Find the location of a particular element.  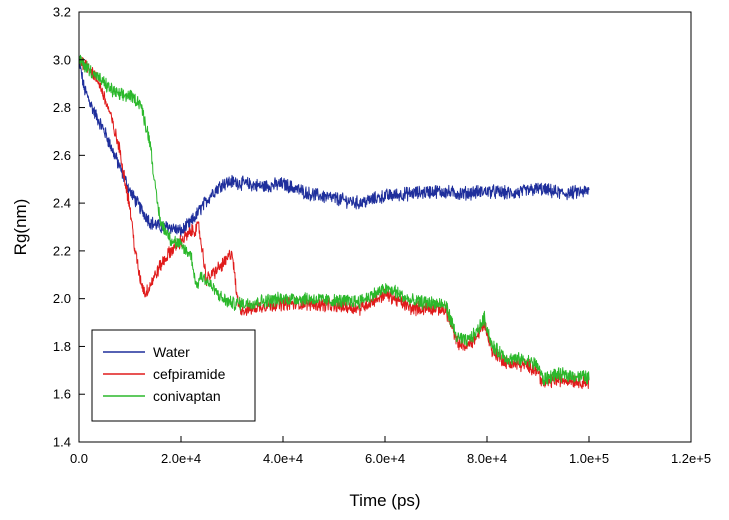

x-tick-label: 2.0e+4 is located at coordinates (181, 458).